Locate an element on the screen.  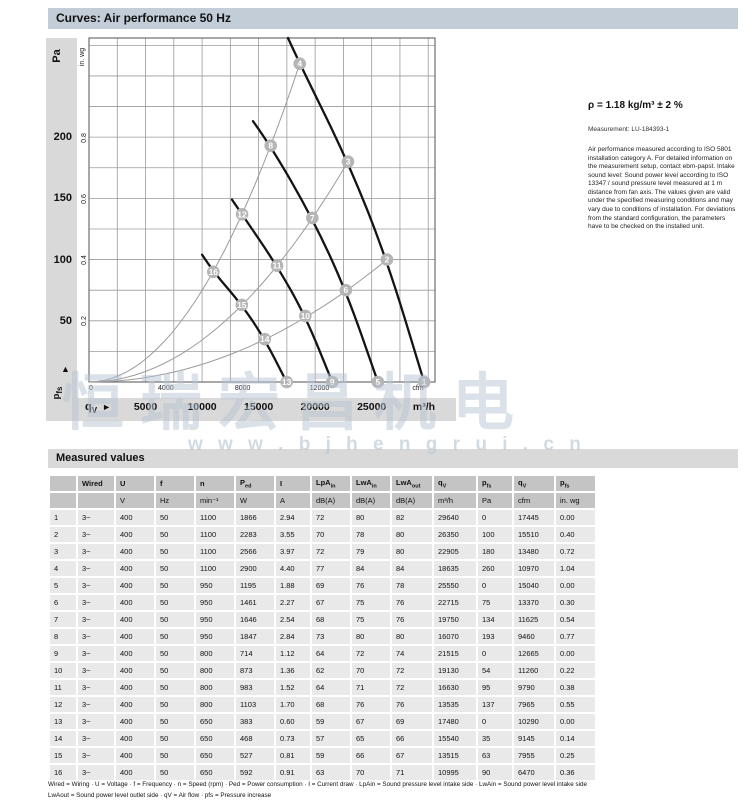
table-cell: 62 is located at coordinates (331, 670).